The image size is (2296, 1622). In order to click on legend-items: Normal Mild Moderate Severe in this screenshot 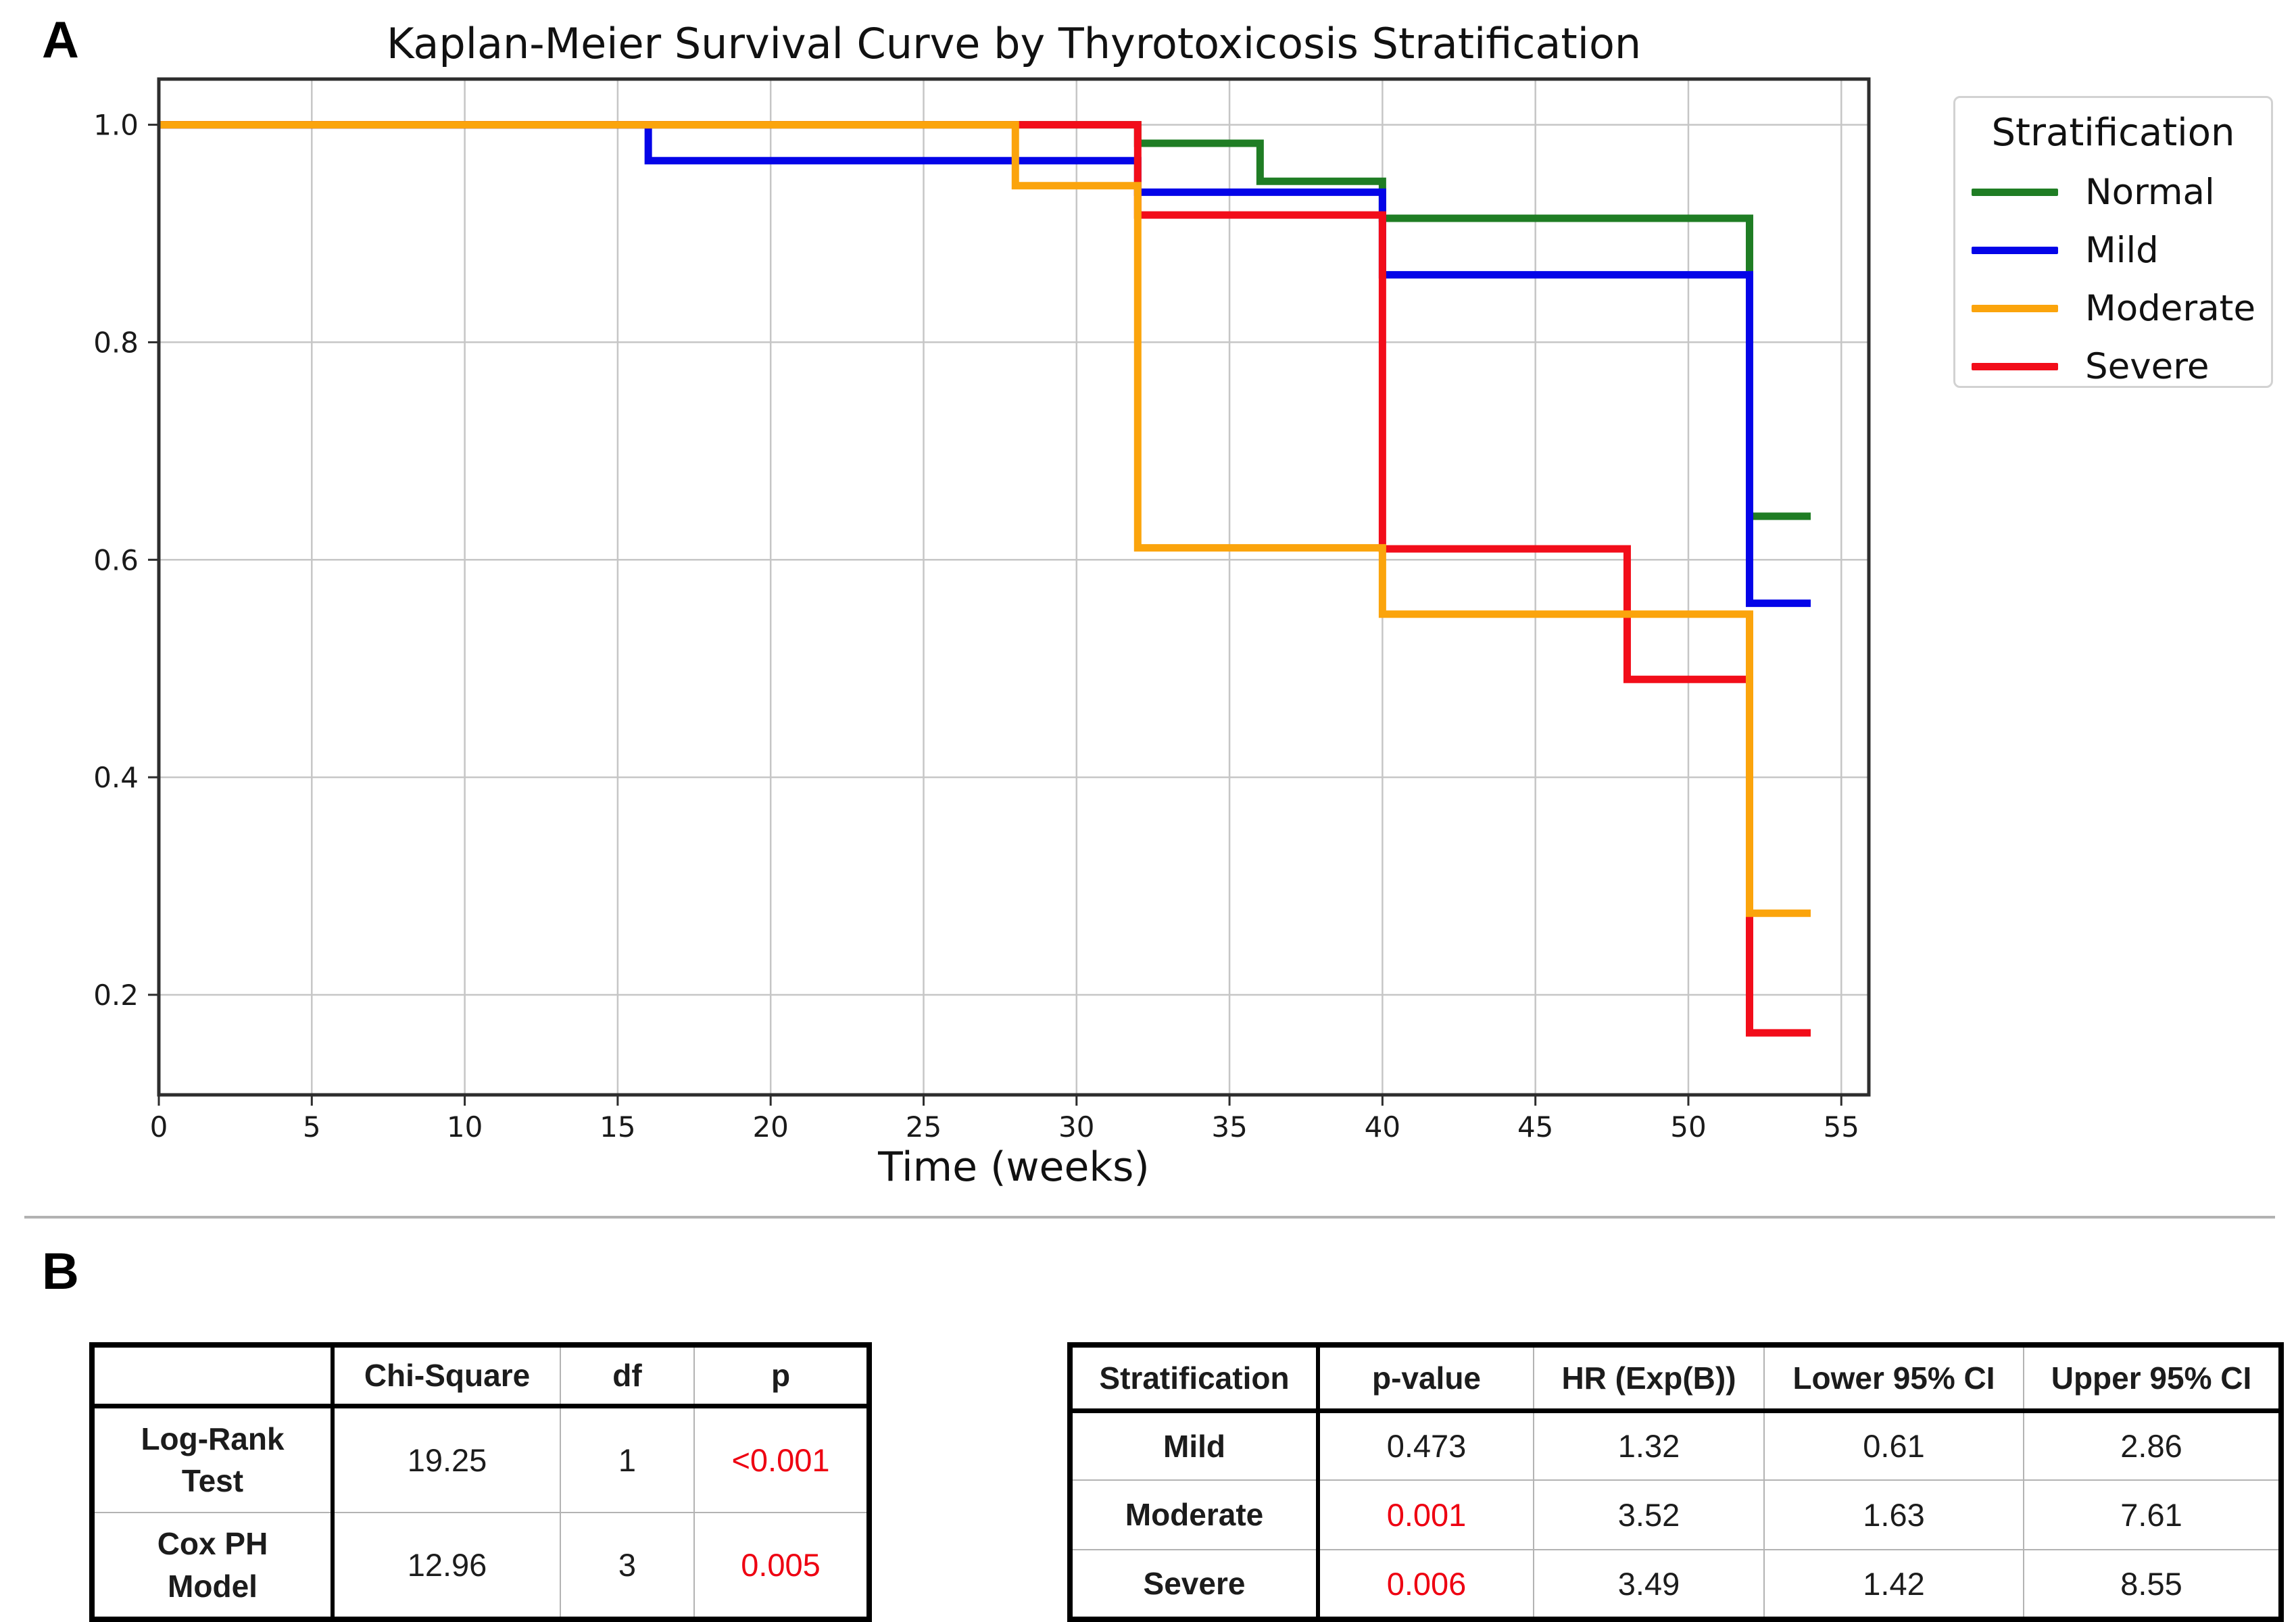, I will do `click(2113, 279)`.